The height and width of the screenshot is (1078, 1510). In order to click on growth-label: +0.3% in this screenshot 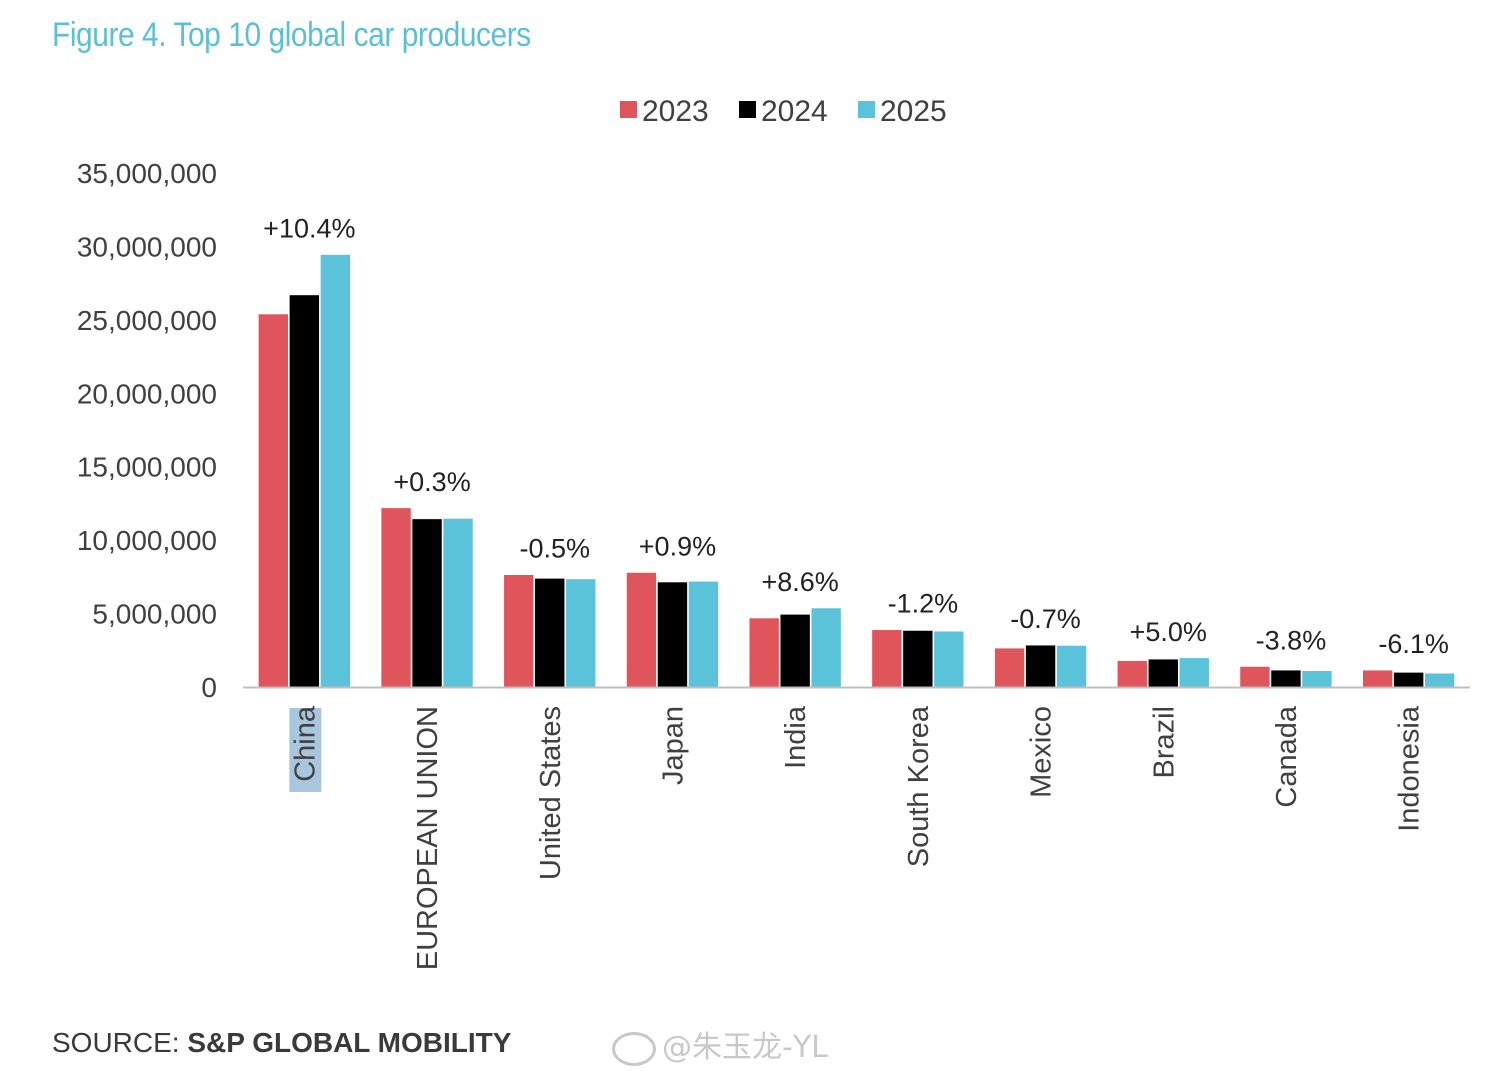, I will do `click(431, 482)`.